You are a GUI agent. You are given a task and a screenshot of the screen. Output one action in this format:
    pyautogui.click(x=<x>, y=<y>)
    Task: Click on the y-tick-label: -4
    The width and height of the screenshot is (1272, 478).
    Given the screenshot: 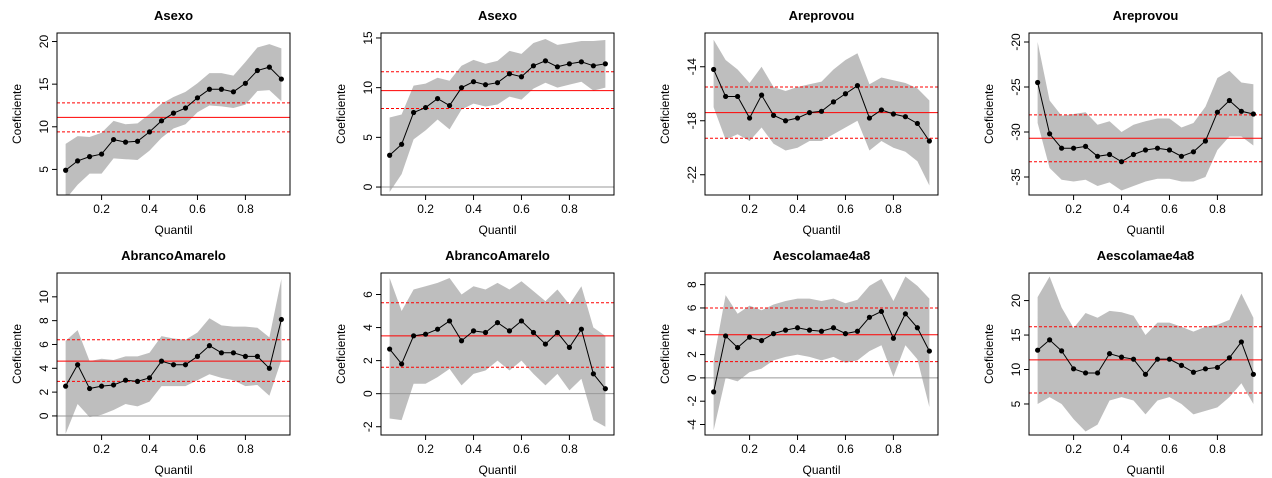 What is the action you would take?
    pyautogui.click(x=692, y=424)
    